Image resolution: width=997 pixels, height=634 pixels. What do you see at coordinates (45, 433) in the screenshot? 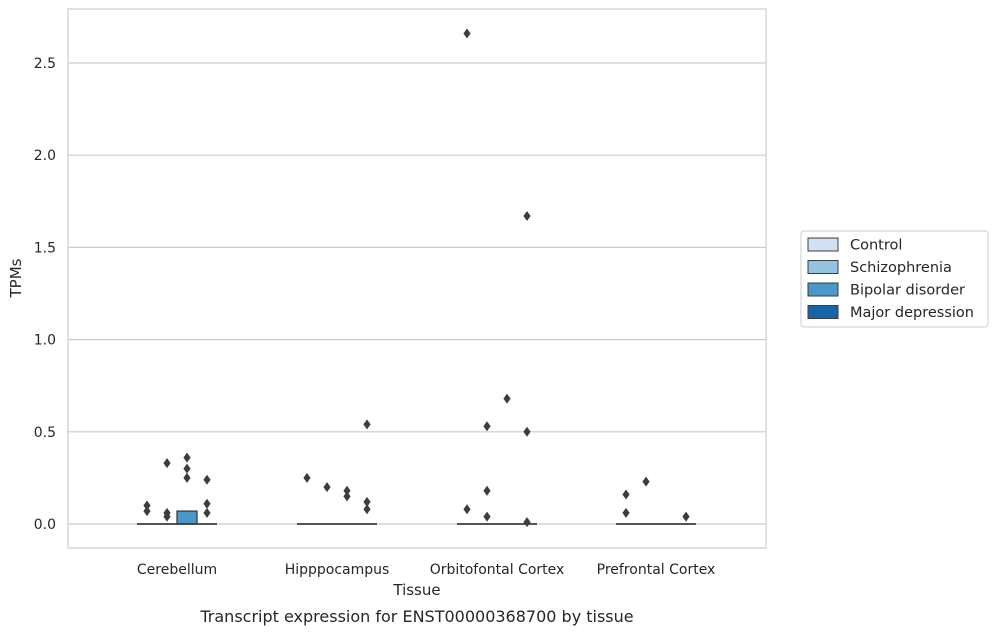
I see `y-tick-label: 0.5` at bounding box center [45, 433].